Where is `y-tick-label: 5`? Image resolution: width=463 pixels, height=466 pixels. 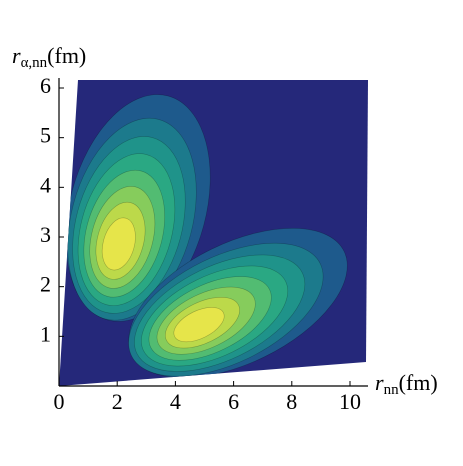
y-tick-label: 5 is located at coordinates (45, 135).